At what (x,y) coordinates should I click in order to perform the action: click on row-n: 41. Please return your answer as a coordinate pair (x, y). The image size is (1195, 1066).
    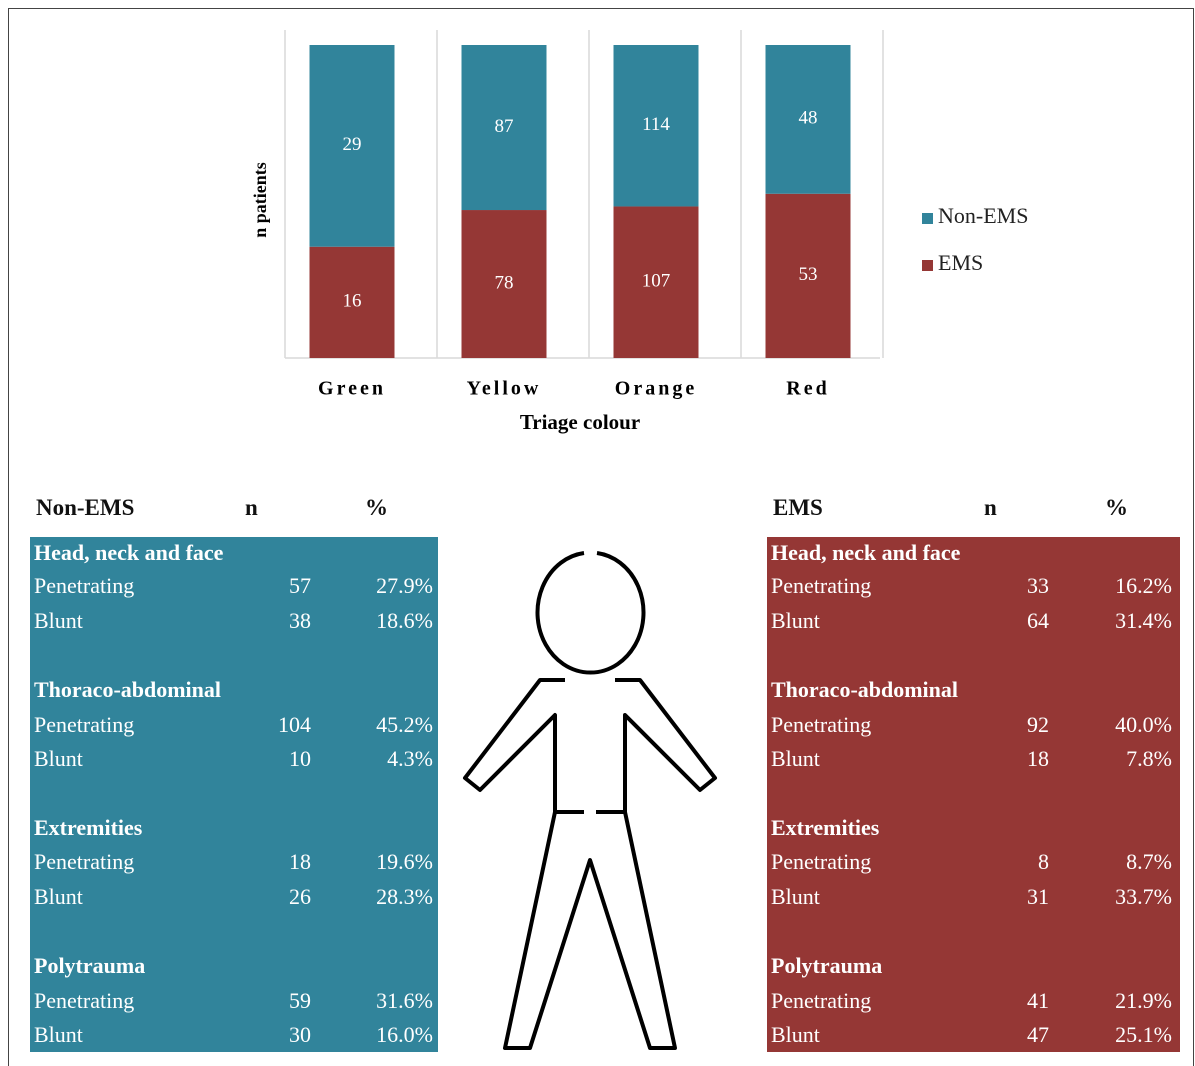
    Looking at the image, I should click on (1038, 1000).